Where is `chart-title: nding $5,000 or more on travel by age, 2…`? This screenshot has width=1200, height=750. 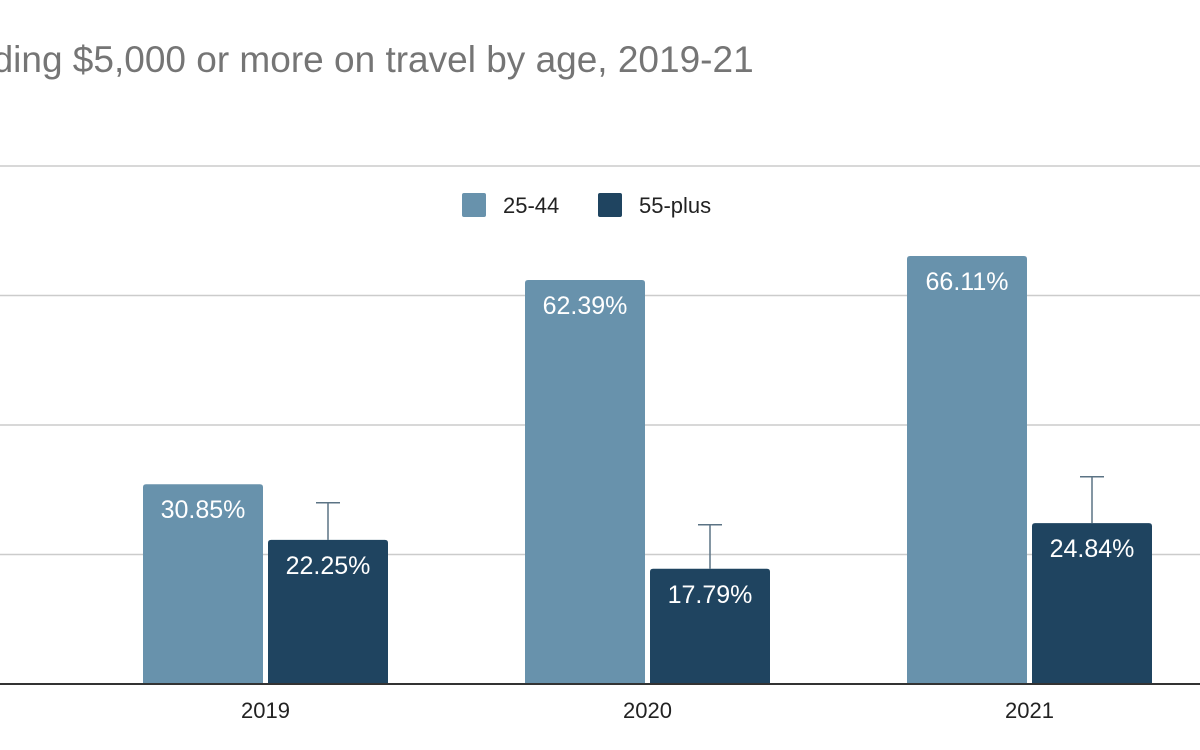 chart-title: nding $5,000 or more on travel by age, 2… is located at coordinates (377, 59).